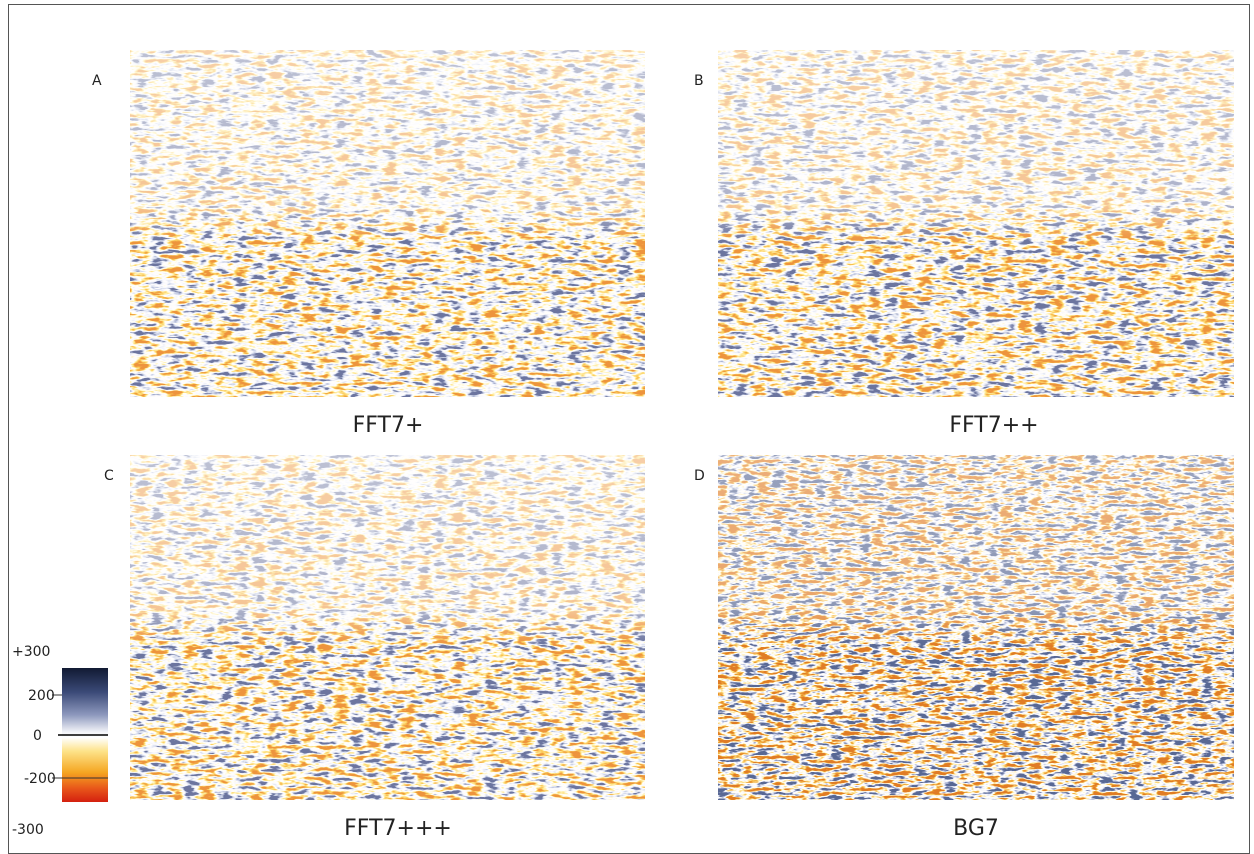 This screenshot has height=854, width=1254. What do you see at coordinates (398, 828) in the screenshot?
I see `panel-caption: FFT7+++` at bounding box center [398, 828].